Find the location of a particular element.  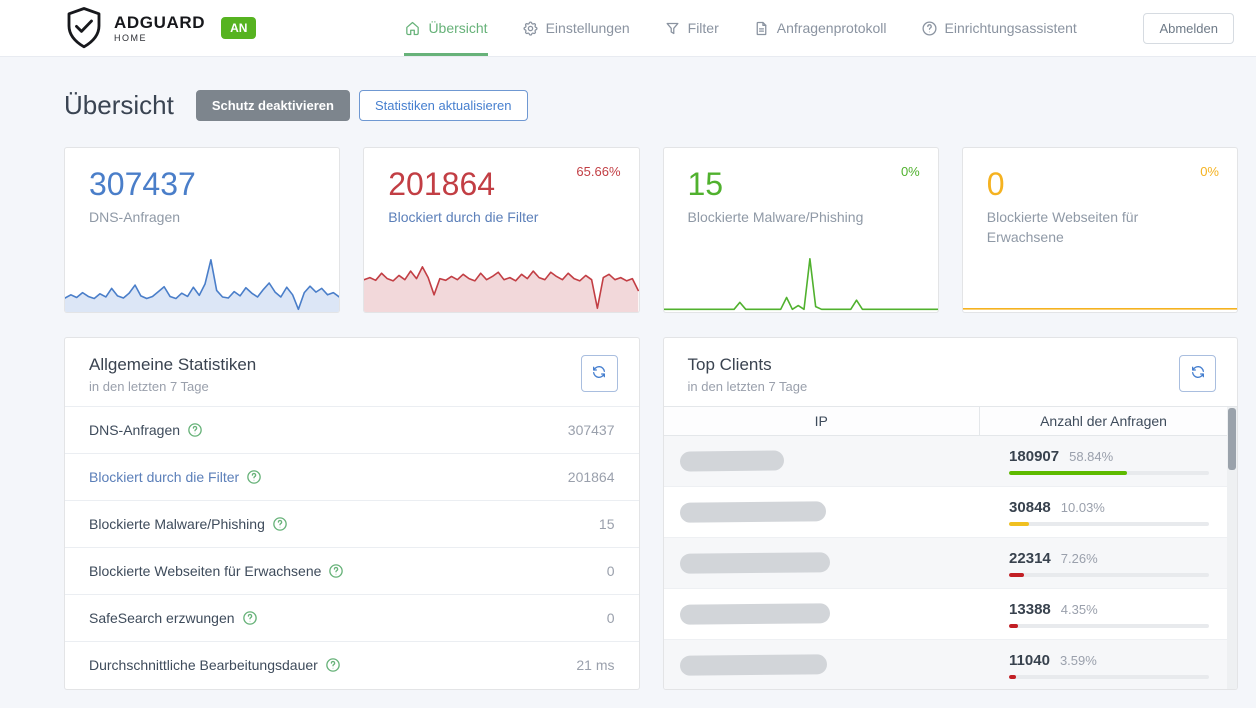

stat-card-percent: 65.66% is located at coordinates (598, 171).